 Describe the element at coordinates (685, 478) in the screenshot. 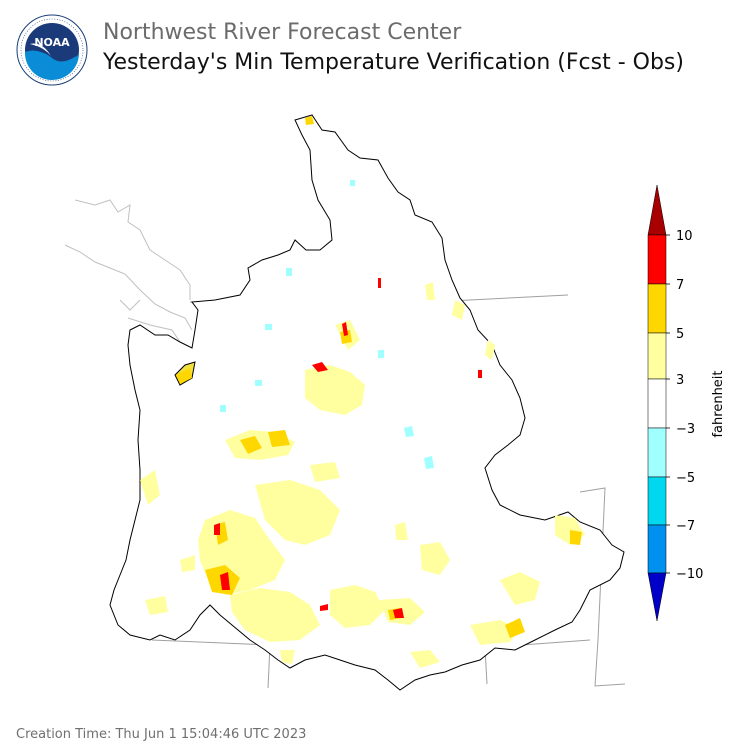

I see `legend-tick-label: −5` at that location.